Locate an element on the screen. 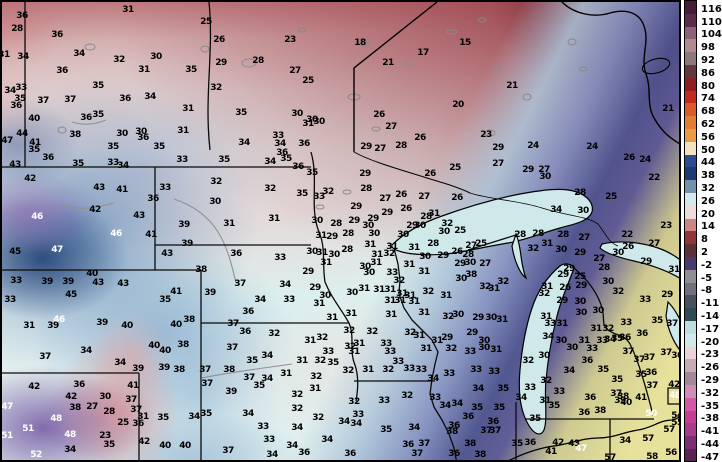 The height and width of the screenshot is (462, 722). lake-huron-north is located at coordinates (639, 260).